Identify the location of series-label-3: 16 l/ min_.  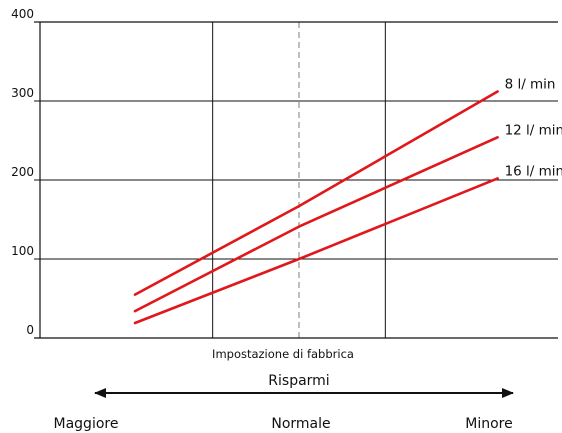
(533, 171).